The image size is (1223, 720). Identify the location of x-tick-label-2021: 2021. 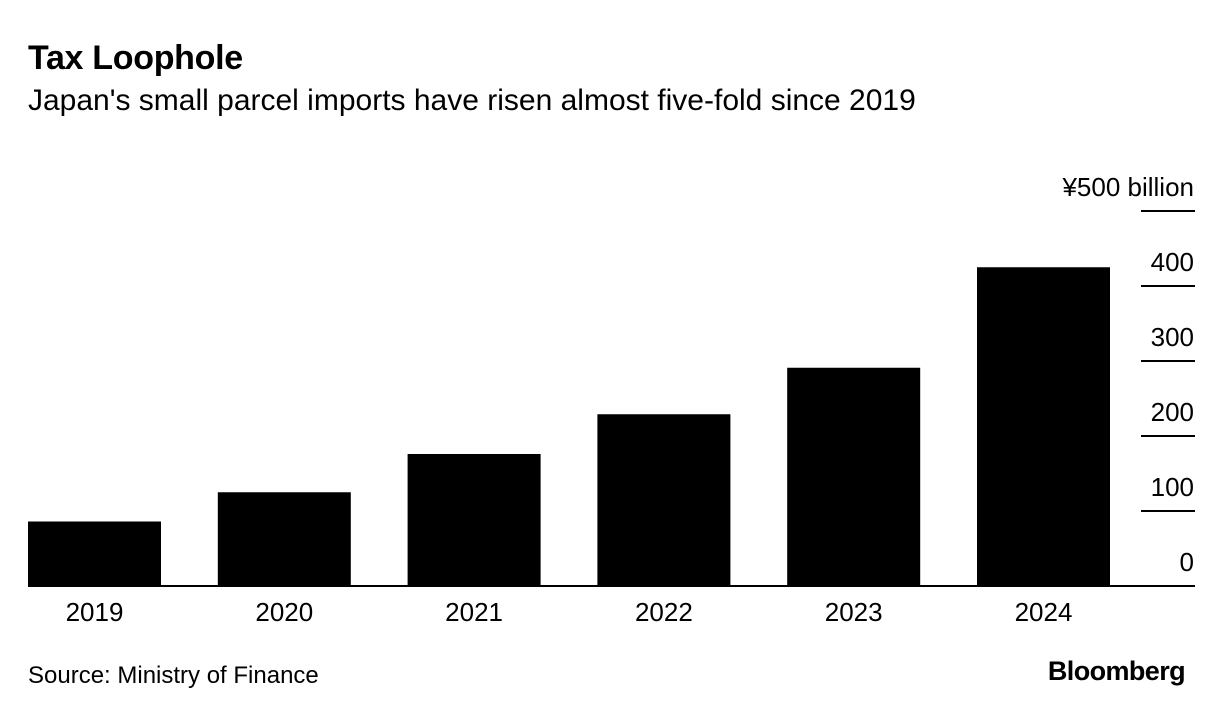
(474, 612).